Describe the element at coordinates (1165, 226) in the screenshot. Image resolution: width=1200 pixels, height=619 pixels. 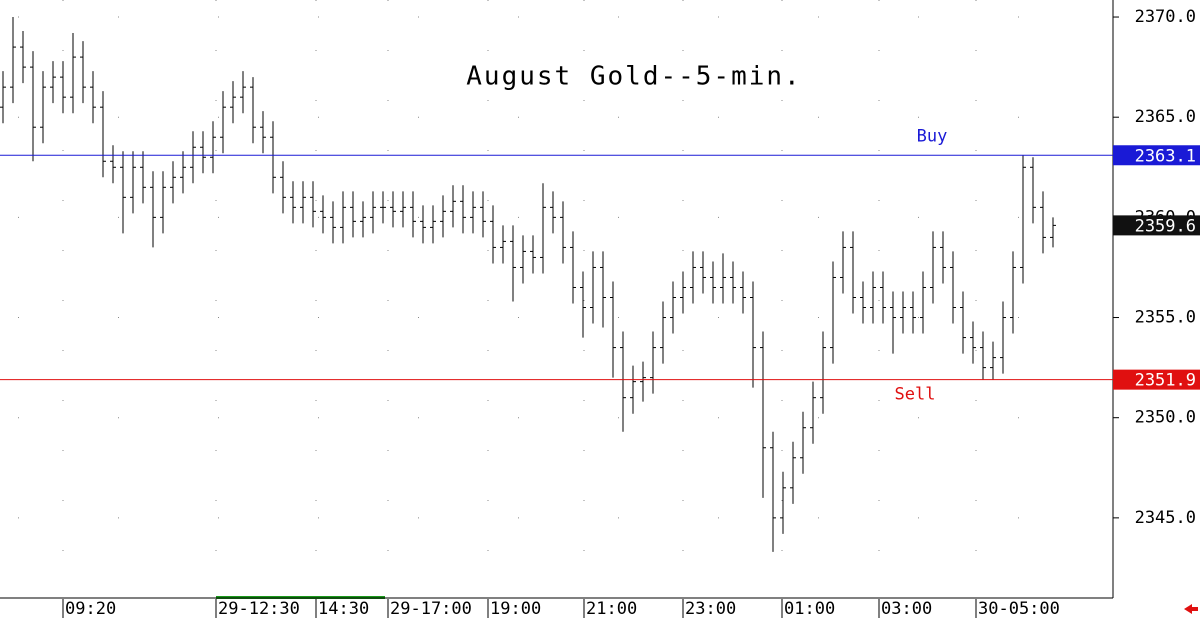
I see `last-value: 2359.6` at that location.